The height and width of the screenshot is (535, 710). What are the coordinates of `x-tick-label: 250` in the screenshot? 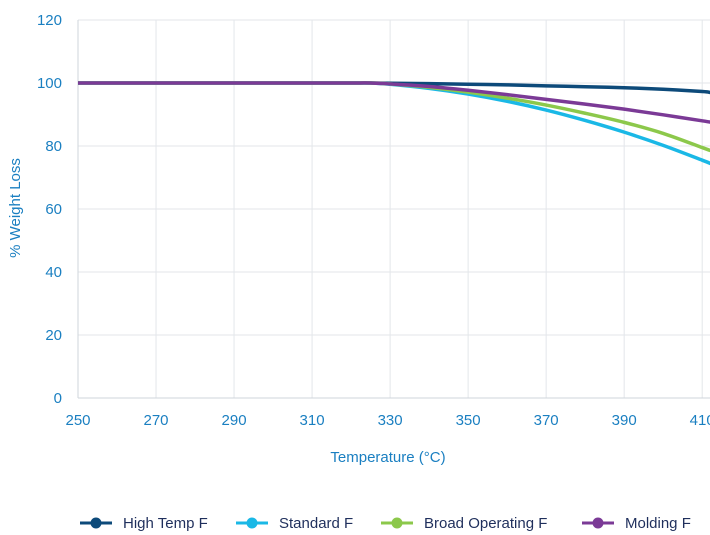 It's located at (77, 420).